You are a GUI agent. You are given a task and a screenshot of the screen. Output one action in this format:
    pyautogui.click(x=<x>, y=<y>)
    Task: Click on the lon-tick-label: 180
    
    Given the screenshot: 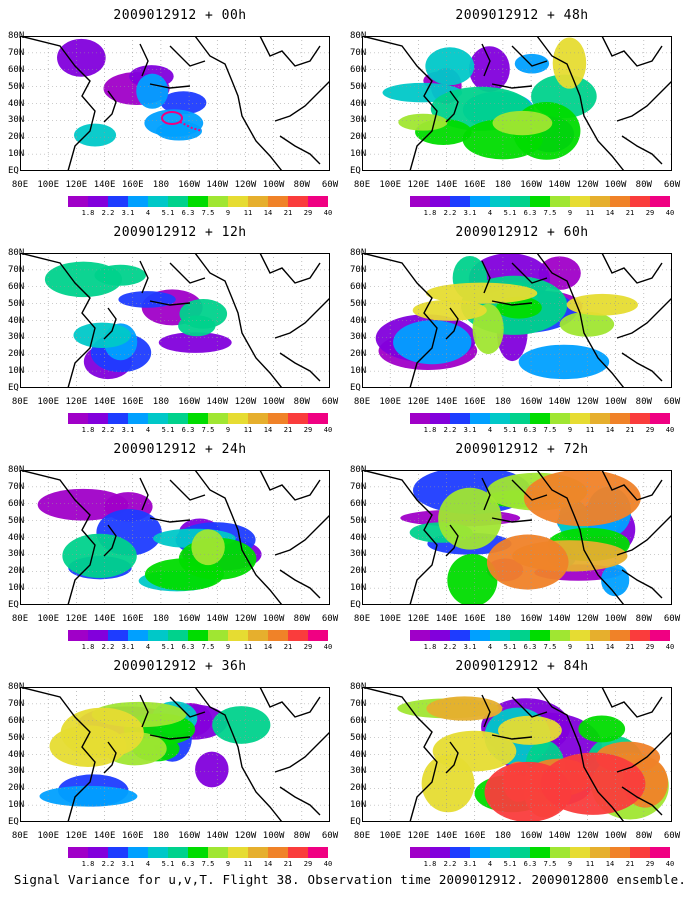 What is the action you would take?
    pyautogui.click(x=503, y=185)
    